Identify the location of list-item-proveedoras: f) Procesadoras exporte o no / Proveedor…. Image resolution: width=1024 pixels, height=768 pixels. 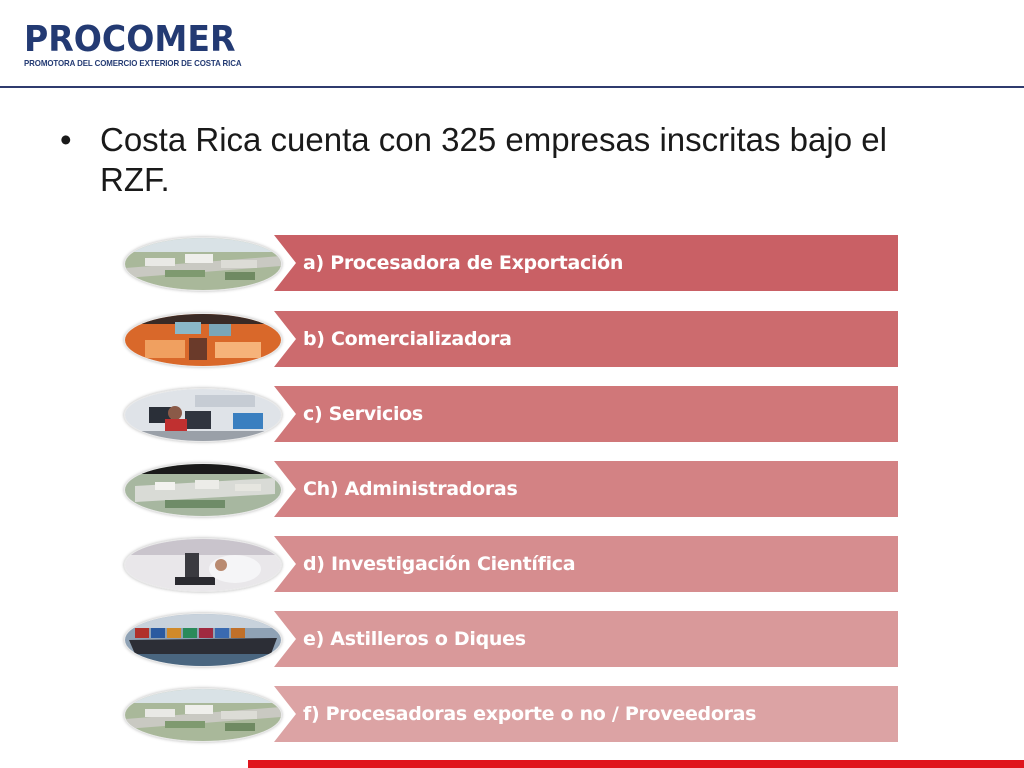
(511, 714).